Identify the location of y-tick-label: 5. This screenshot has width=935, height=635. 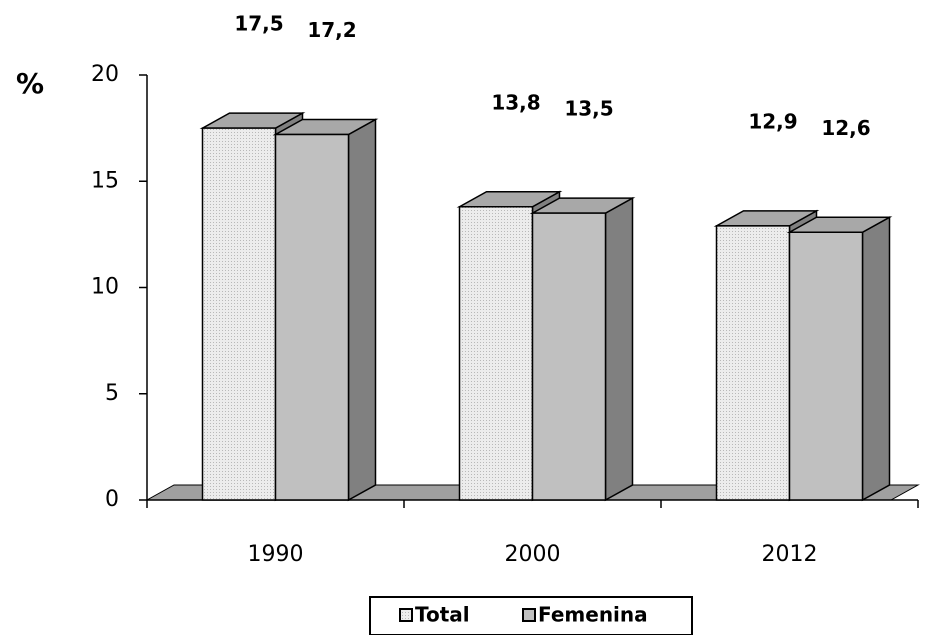
(112, 393).